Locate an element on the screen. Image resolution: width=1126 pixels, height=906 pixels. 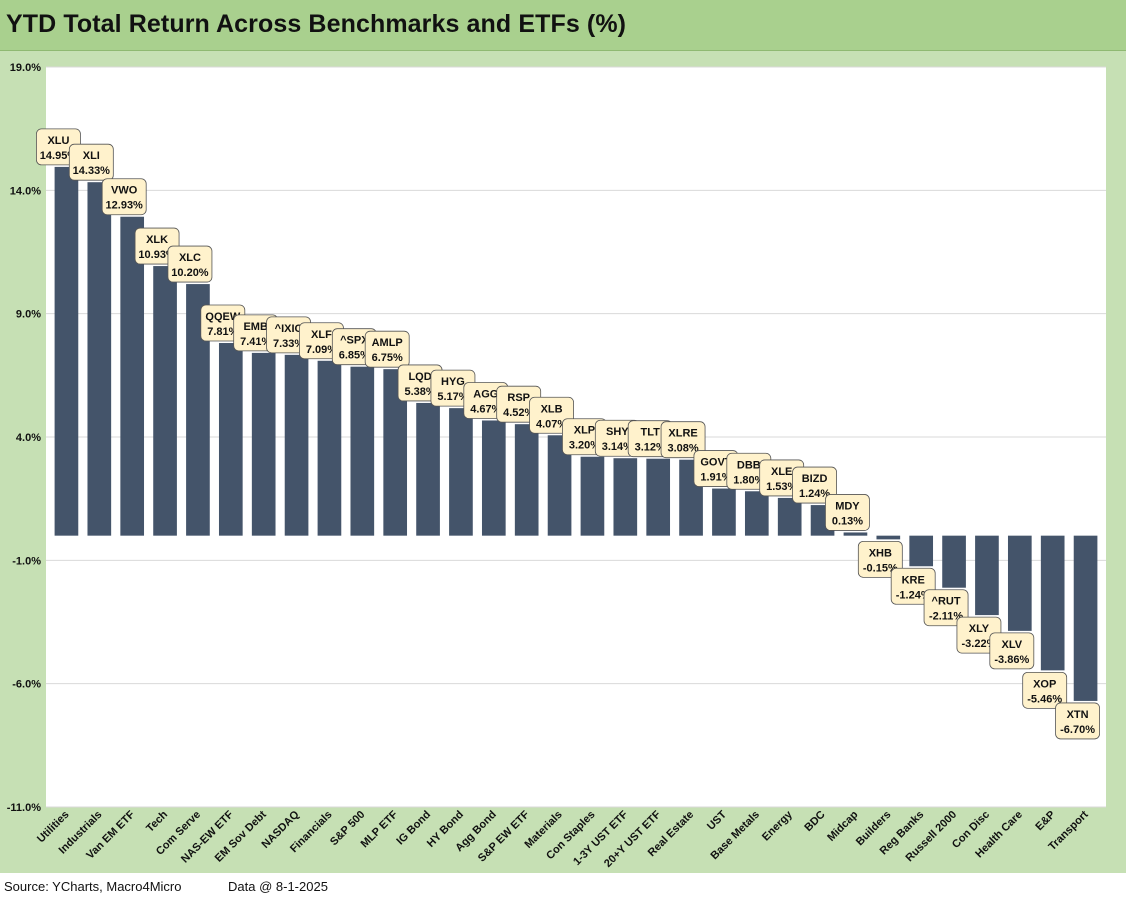
data-label-ticker: VWO is located at coordinates (124, 191).